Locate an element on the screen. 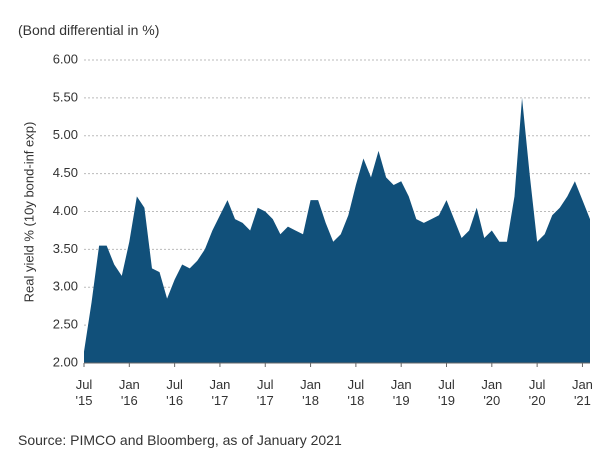 Image resolution: width=615 pixels, height=473 pixels. y-tick-label: 6.00 is located at coordinates (65, 58).